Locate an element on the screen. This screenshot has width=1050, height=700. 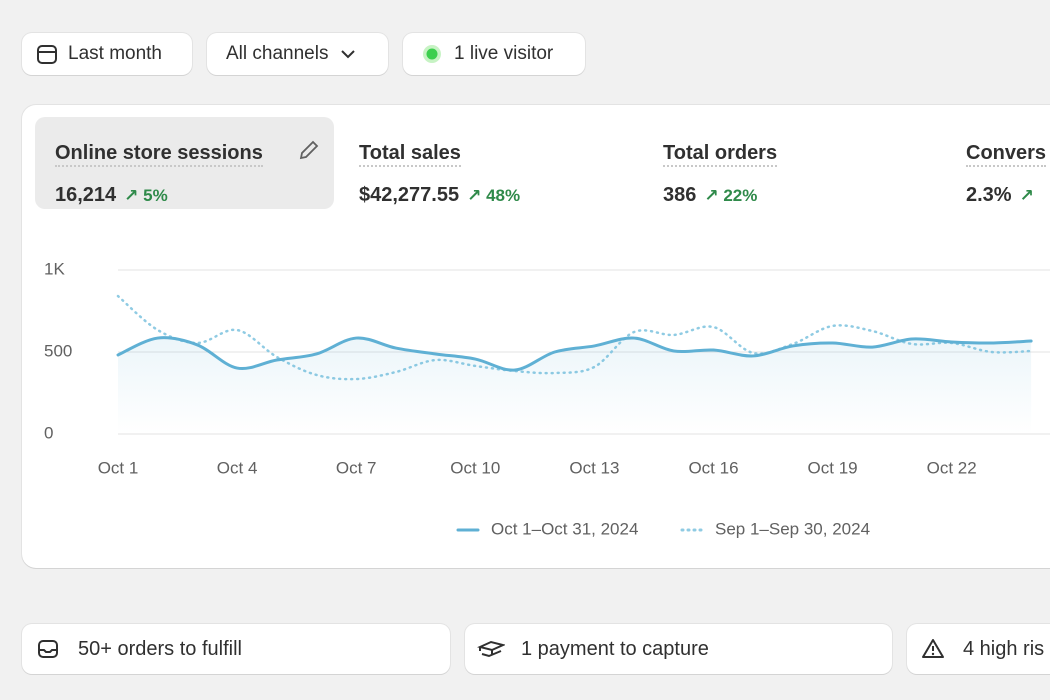
metric-change-value: 22% is located at coordinates (740, 195).